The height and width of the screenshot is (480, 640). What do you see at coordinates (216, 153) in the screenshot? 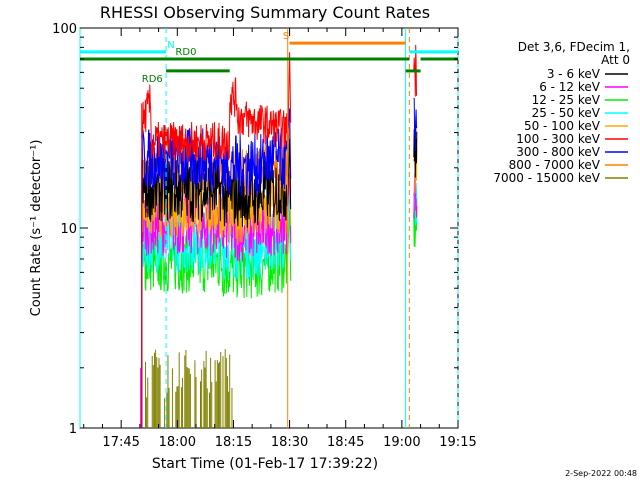
I see `trace-300-800-kev` at bounding box center [216, 153].